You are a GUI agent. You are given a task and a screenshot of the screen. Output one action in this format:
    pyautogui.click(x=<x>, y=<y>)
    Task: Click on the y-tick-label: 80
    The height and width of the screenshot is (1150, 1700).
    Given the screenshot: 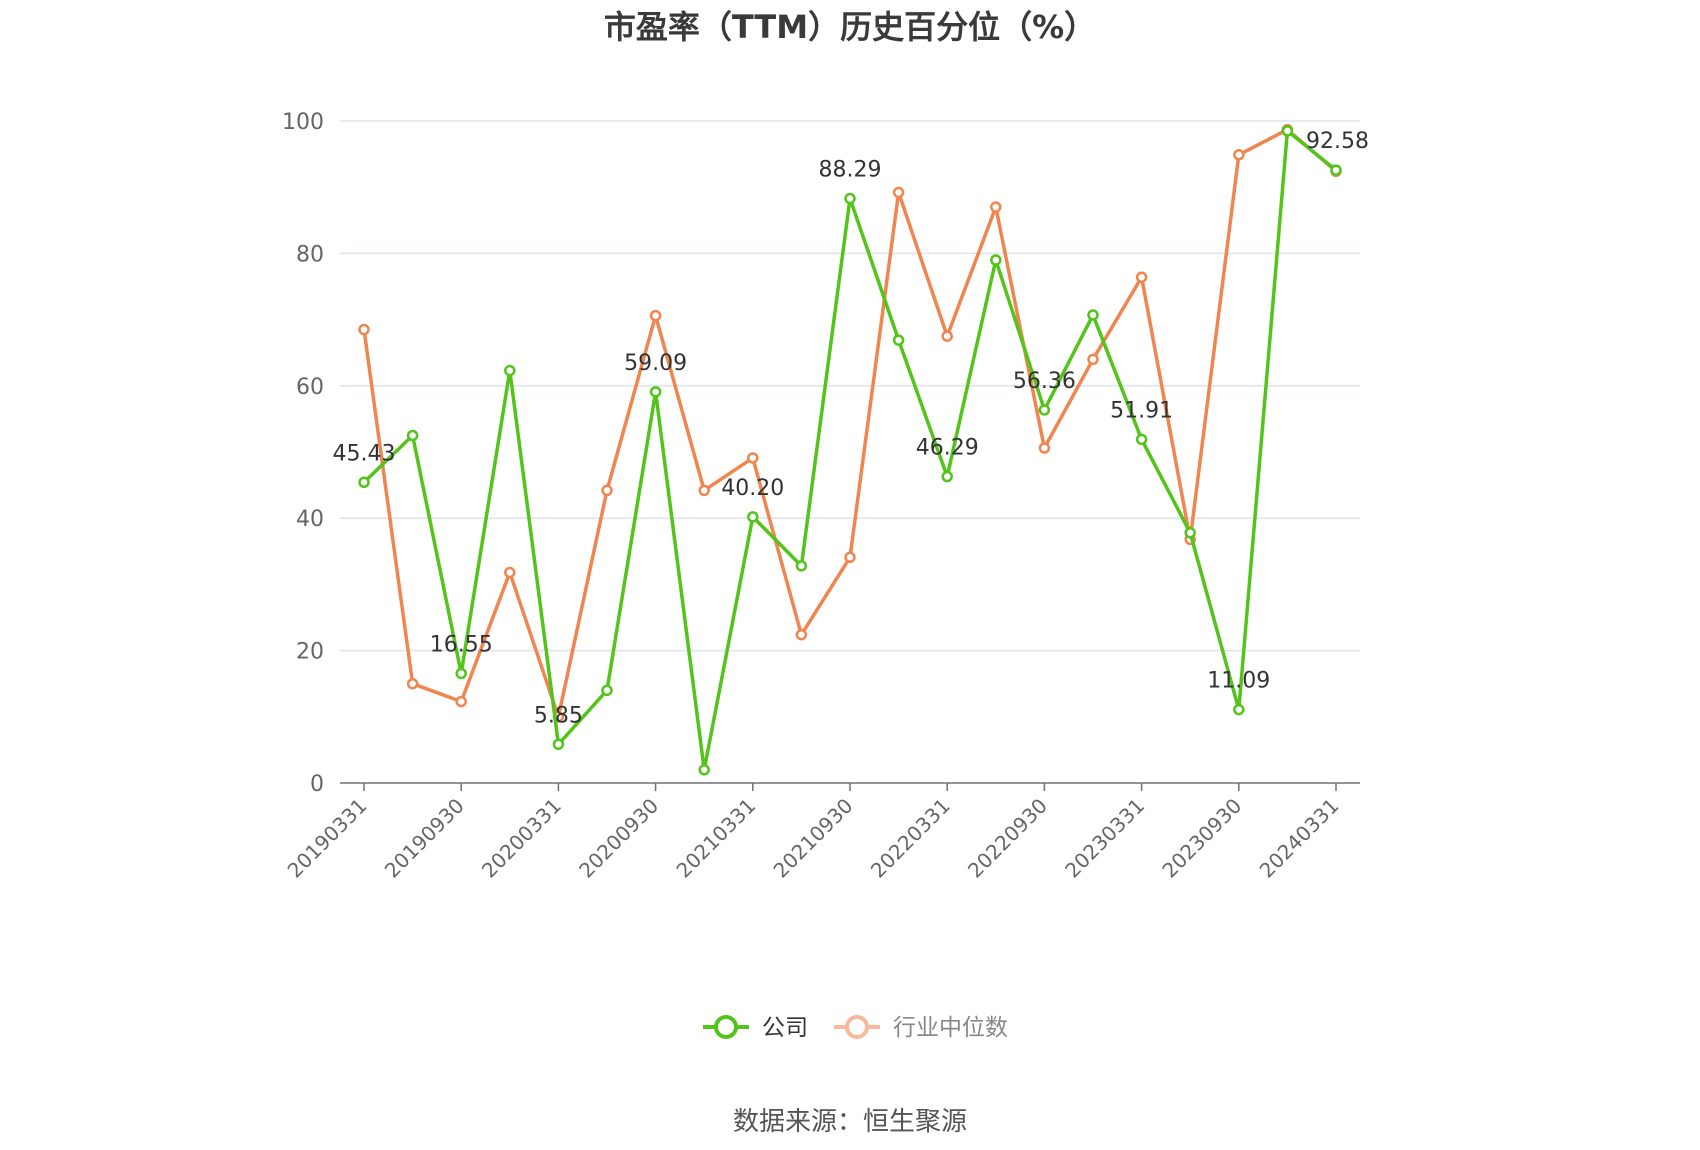 What is the action you would take?
    pyautogui.click(x=310, y=254)
    